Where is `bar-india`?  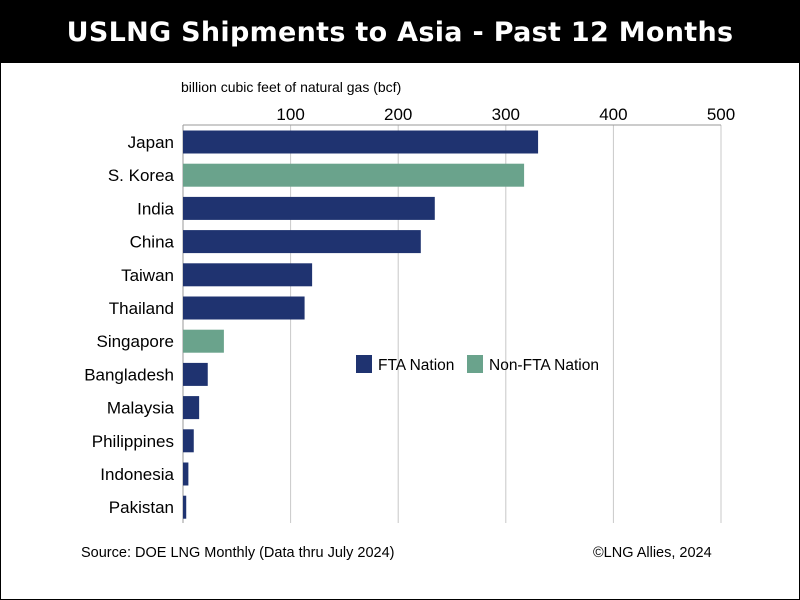
bar-india is located at coordinates (309, 208).